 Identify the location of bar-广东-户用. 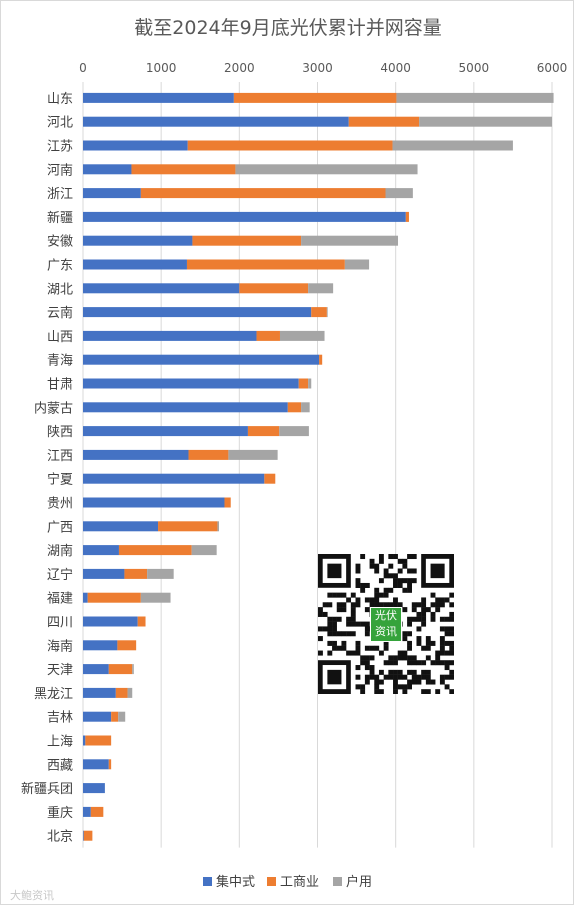
(357, 264).